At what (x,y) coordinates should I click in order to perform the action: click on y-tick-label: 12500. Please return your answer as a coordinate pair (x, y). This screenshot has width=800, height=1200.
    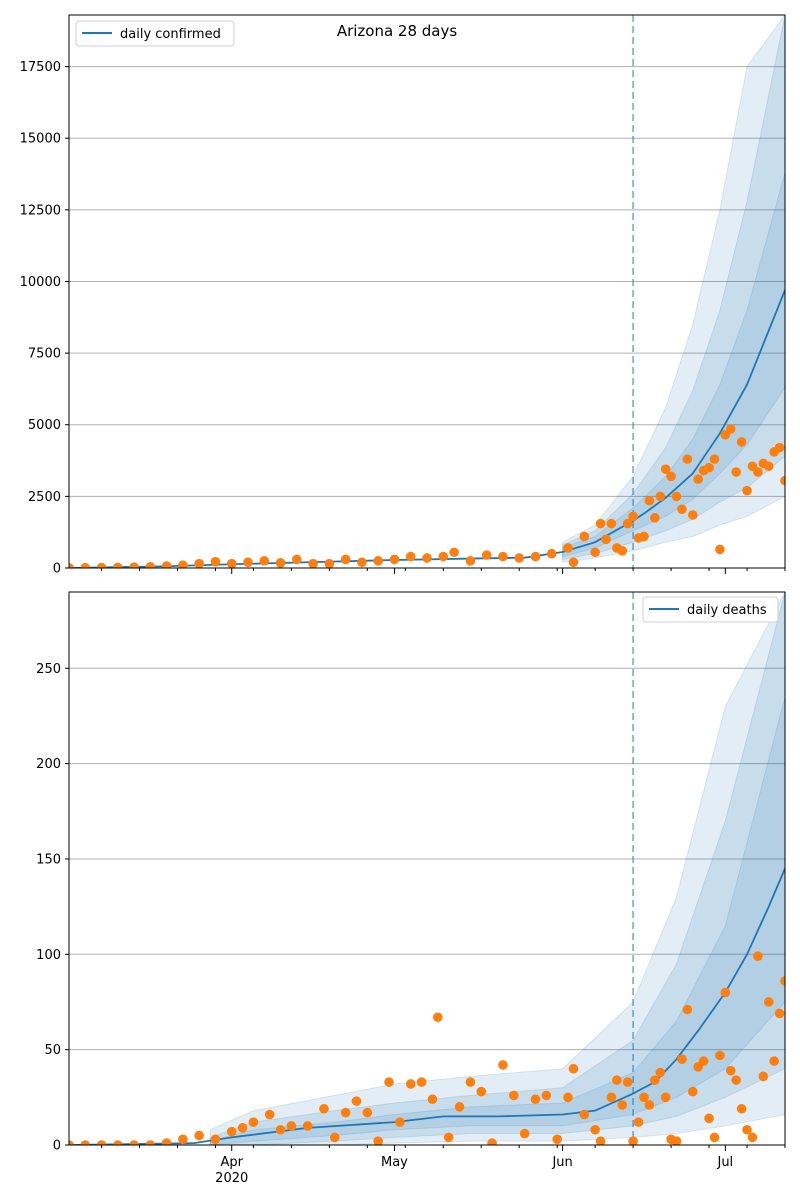
    Looking at the image, I should click on (40, 210).